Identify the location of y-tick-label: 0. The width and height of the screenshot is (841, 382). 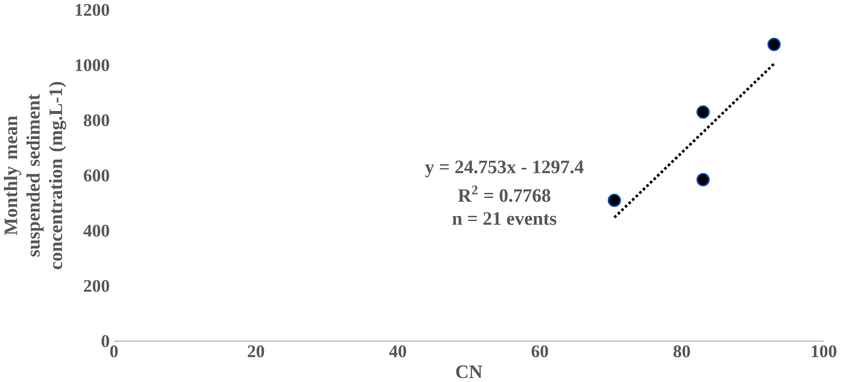
(106, 341).